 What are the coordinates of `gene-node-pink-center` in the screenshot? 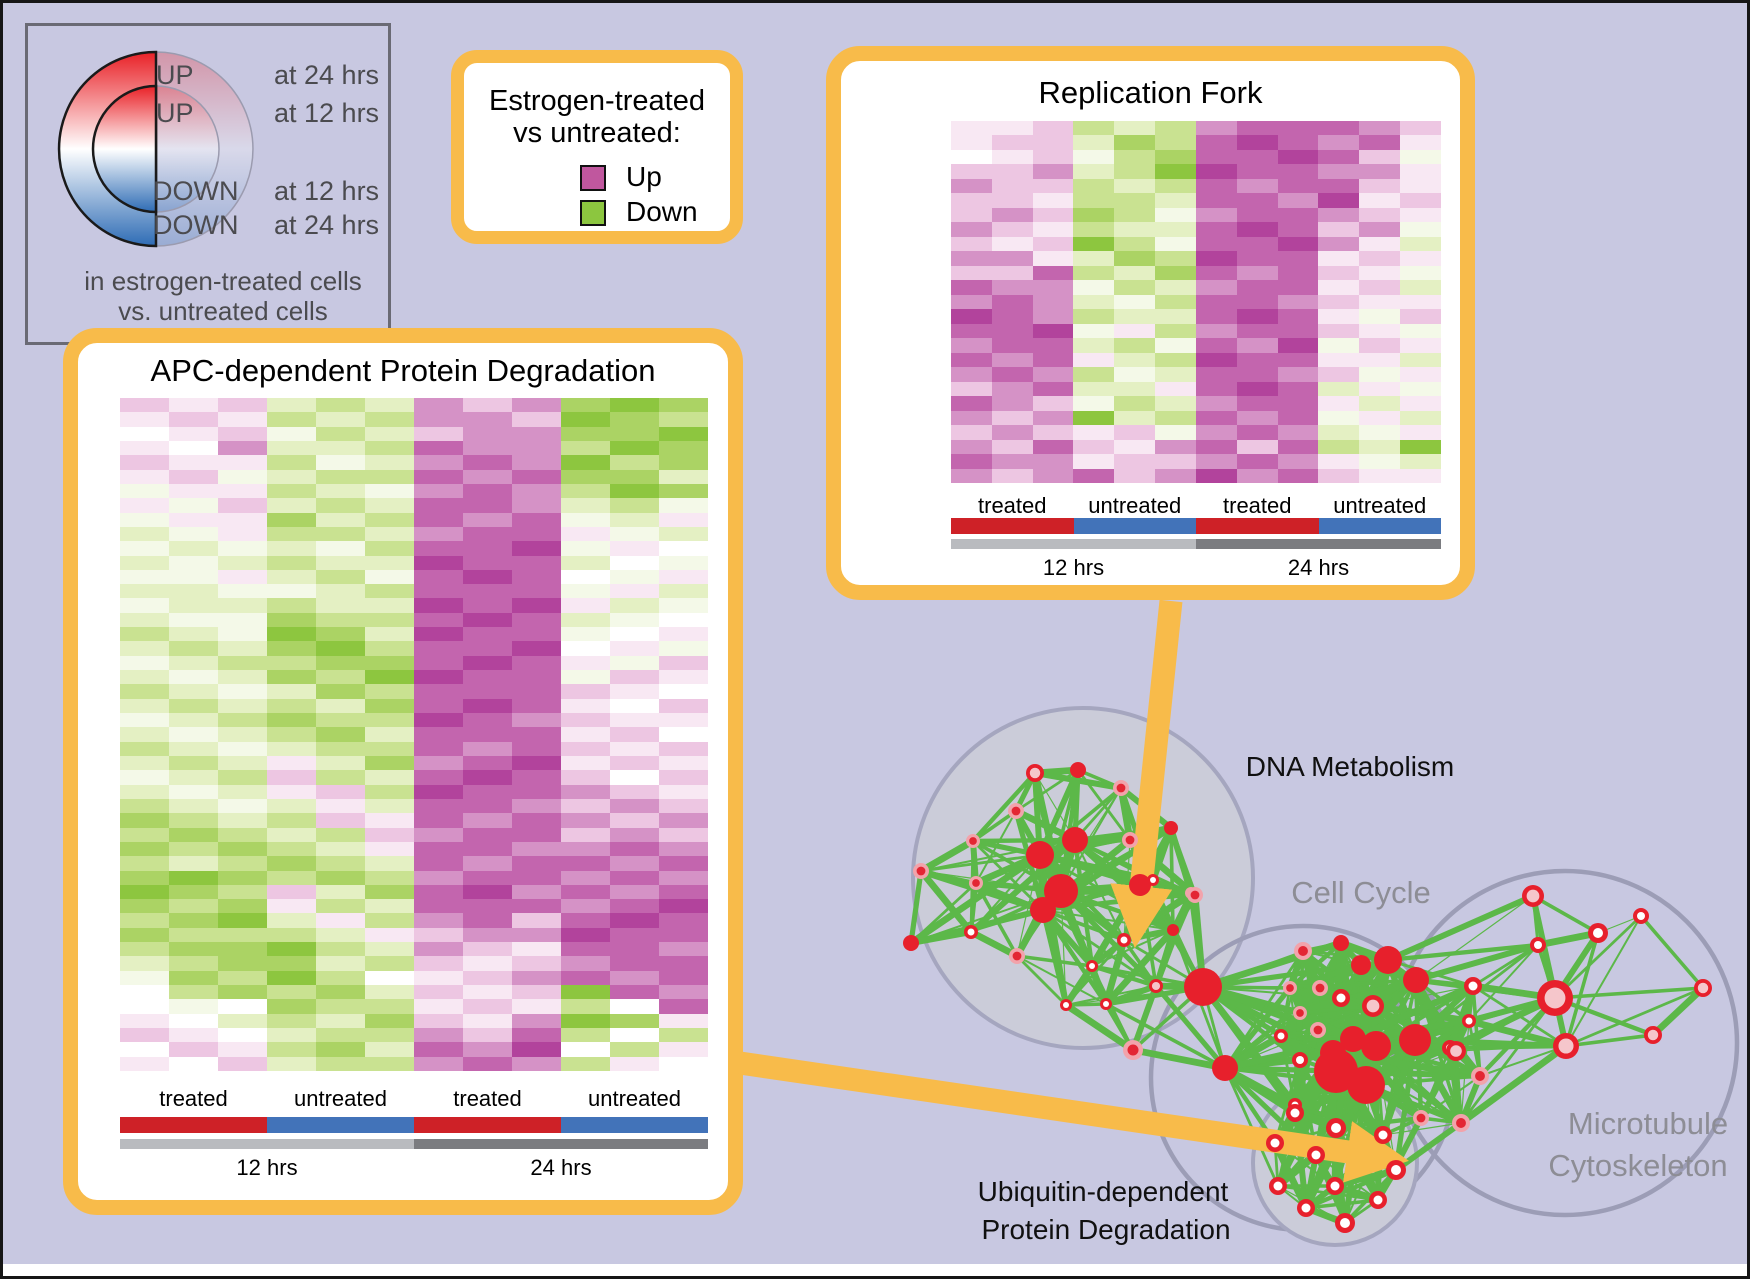 It's located at (1156, 986).